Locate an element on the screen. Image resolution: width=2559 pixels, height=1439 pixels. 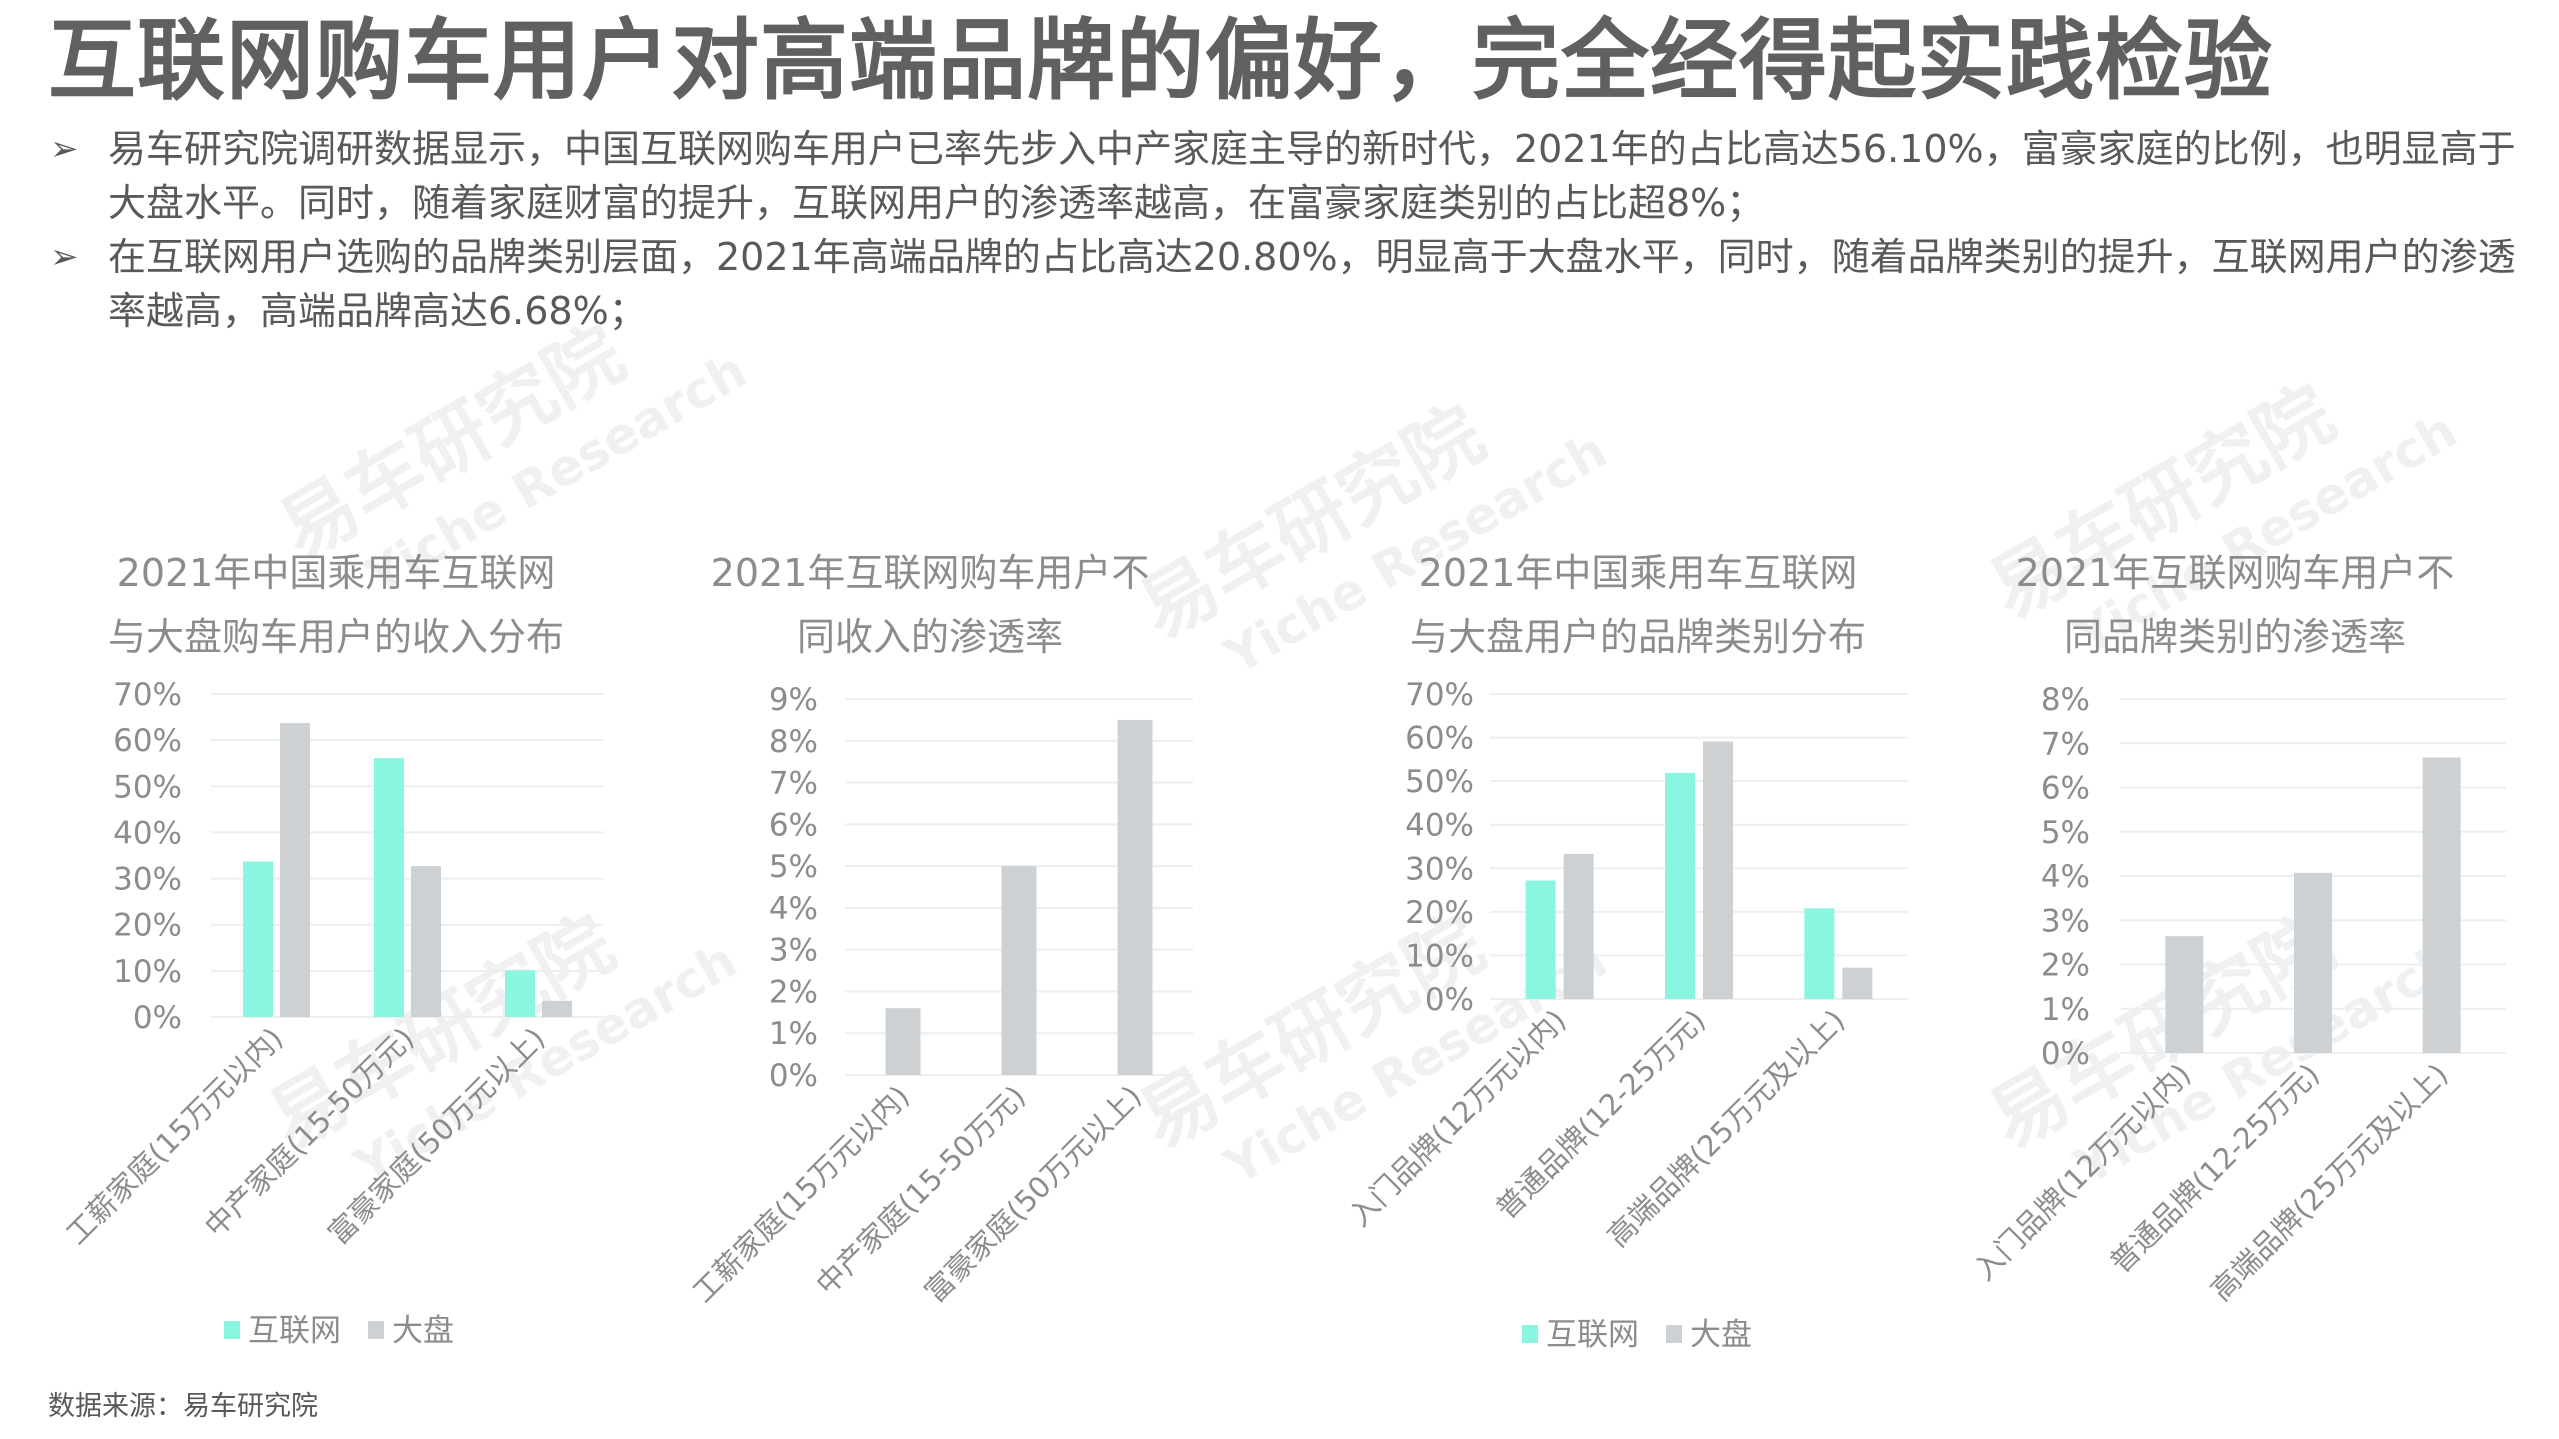
chart-title: 与大盘购车用户的收入分布 is located at coordinates (336, 637).